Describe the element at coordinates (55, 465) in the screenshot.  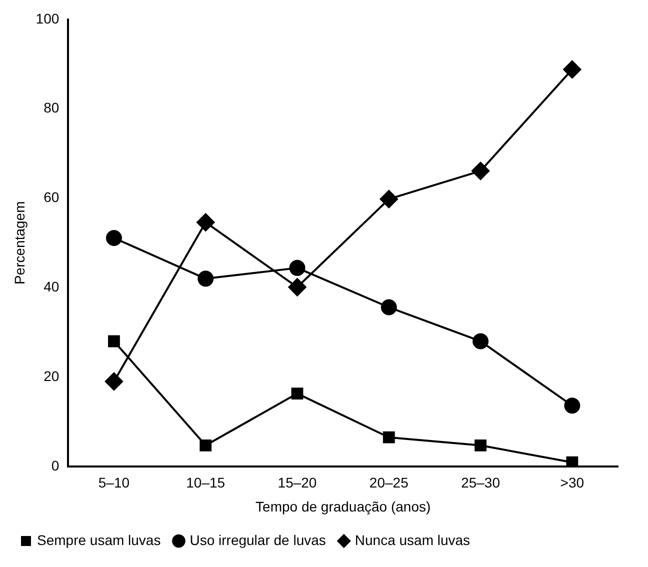
I see `y-tick-label: 0` at that location.